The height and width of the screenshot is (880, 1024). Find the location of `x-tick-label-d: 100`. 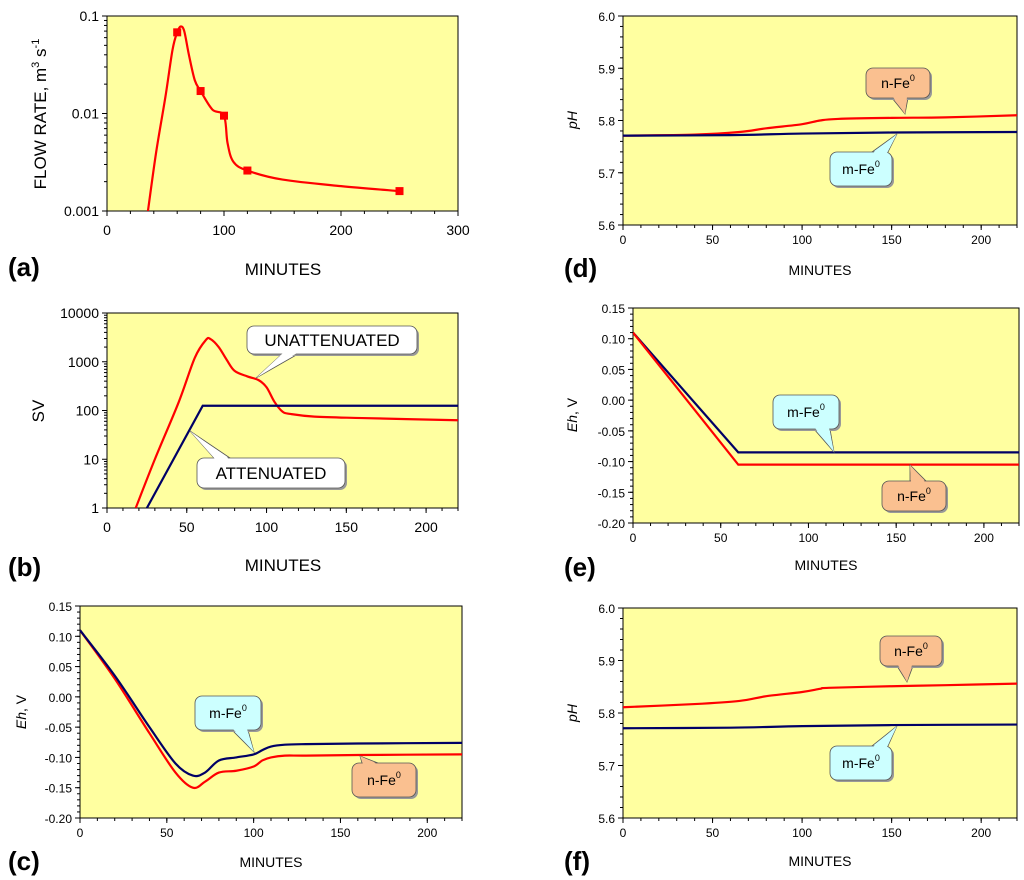

x-tick-label-d: 100 is located at coordinates (802, 240).